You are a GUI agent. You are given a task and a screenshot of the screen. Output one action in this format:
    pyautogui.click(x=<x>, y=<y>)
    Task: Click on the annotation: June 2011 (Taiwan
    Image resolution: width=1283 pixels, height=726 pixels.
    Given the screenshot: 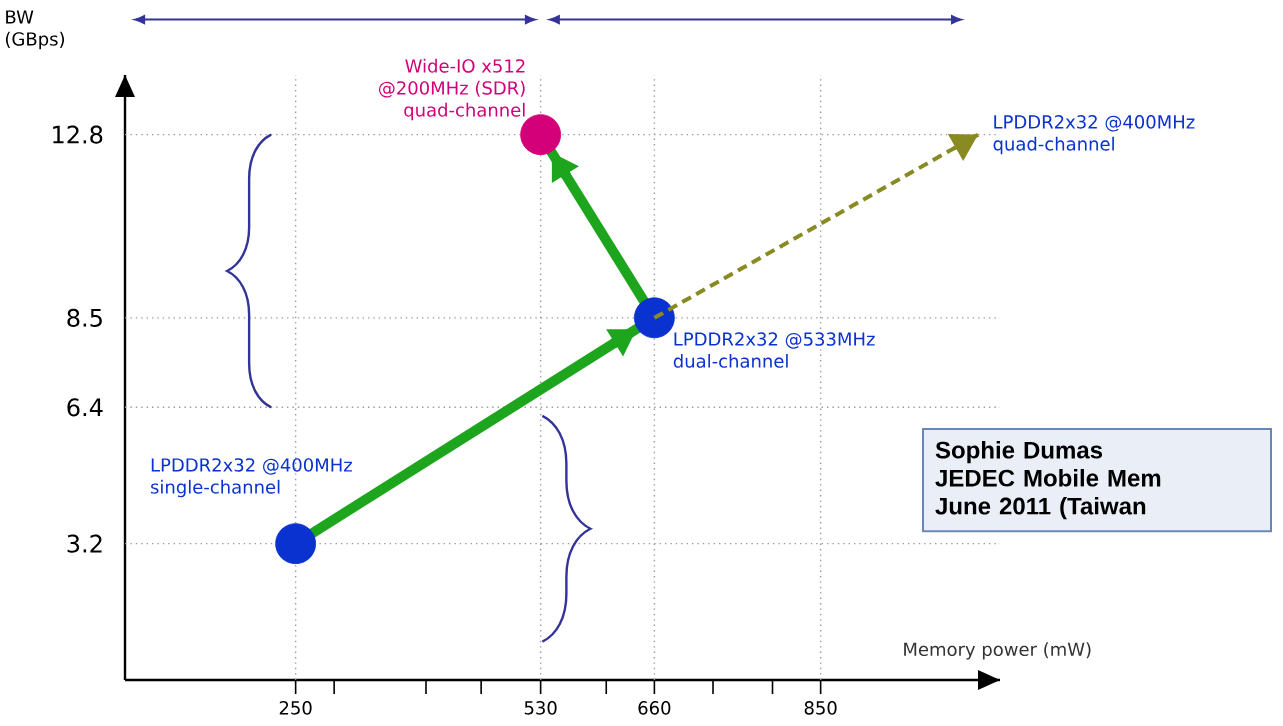 What is the action you would take?
    pyautogui.click(x=1040, y=508)
    